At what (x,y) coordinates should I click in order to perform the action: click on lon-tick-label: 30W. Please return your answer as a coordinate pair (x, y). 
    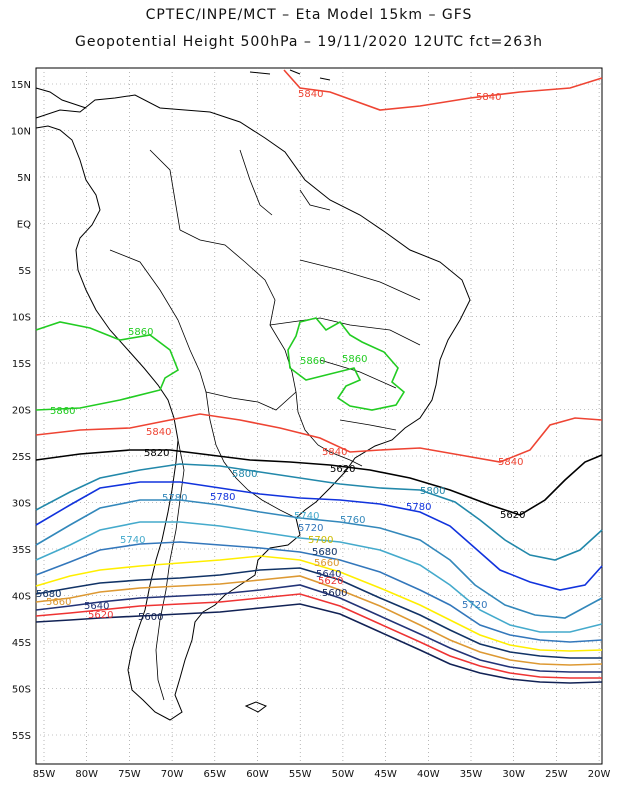
    Looking at the image, I should click on (513, 774).